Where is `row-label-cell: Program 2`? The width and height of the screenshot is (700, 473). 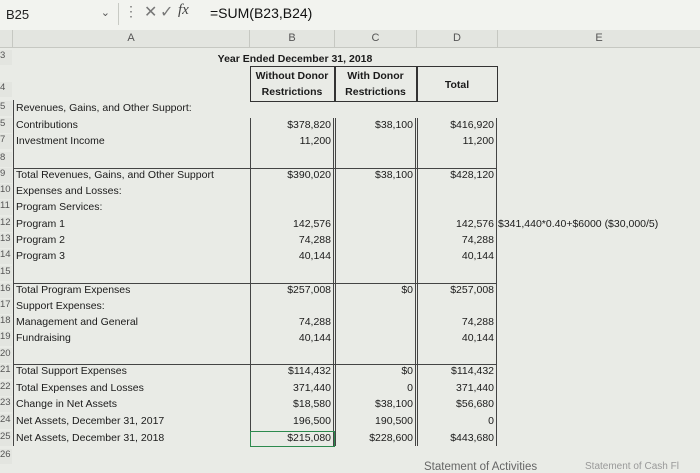
row-label-cell: Program 2 is located at coordinates (41, 240).